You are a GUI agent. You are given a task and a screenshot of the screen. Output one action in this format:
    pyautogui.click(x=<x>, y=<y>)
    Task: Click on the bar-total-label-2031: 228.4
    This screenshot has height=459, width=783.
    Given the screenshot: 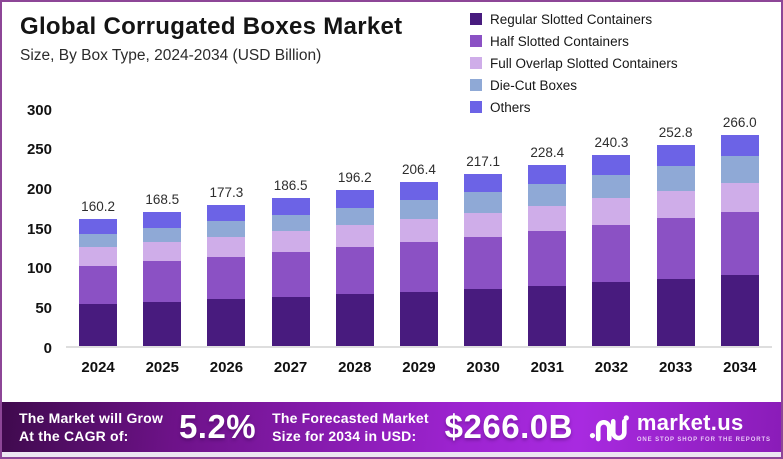 What is the action you would take?
    pyautogui.click(x=547, y=152)
    